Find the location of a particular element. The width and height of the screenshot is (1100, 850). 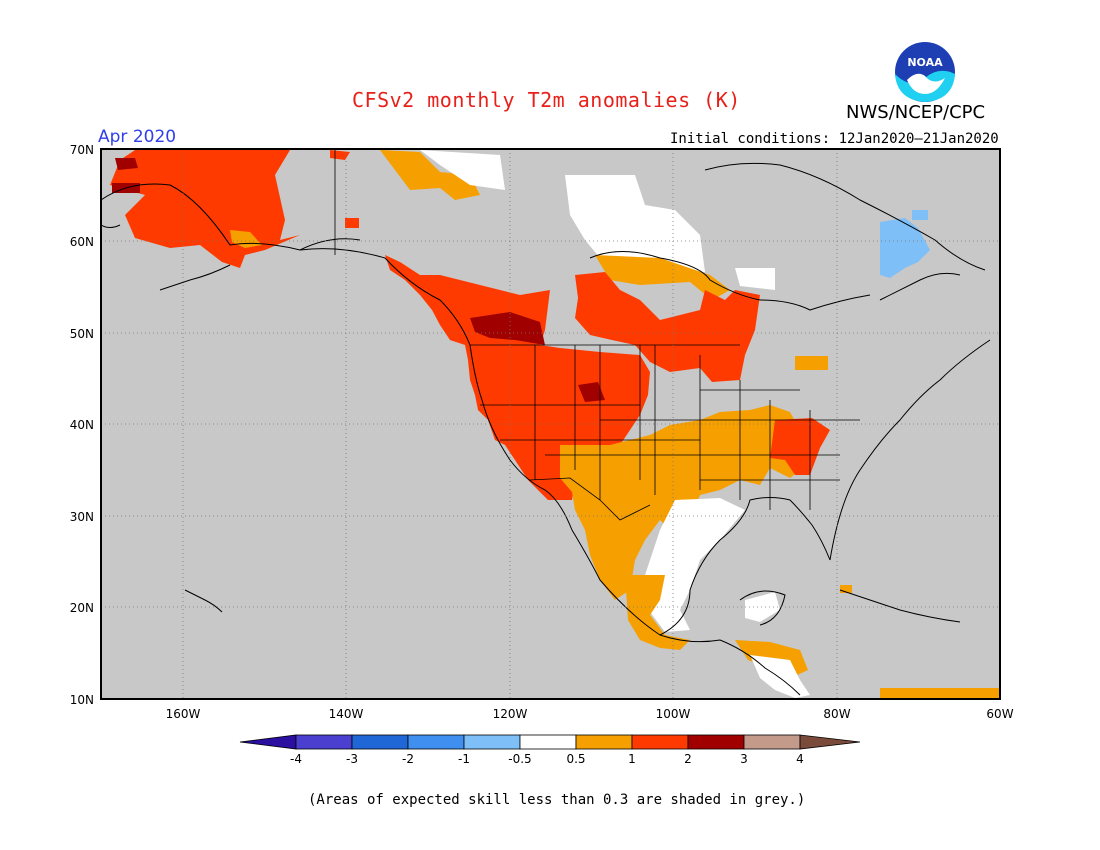

lat-label: 70N is located at coordinates (82, 150).